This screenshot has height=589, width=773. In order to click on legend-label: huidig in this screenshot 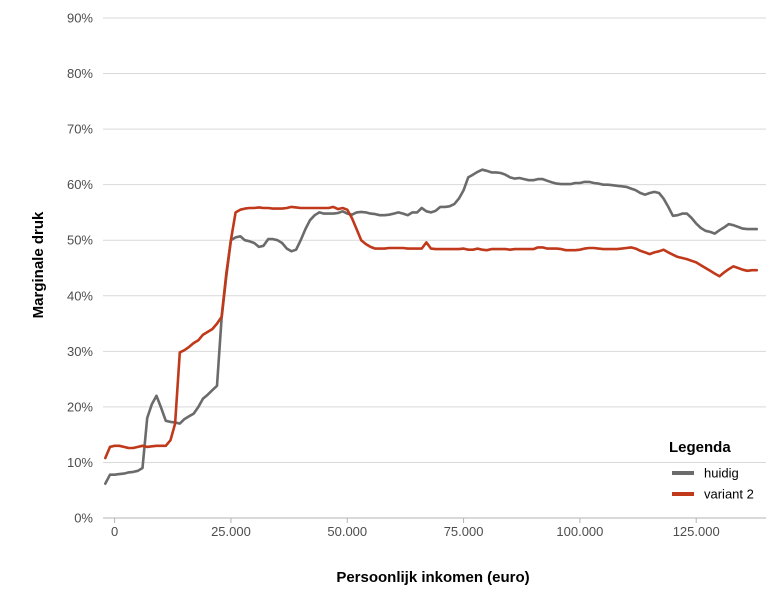, I will do `click(721, 473)`.